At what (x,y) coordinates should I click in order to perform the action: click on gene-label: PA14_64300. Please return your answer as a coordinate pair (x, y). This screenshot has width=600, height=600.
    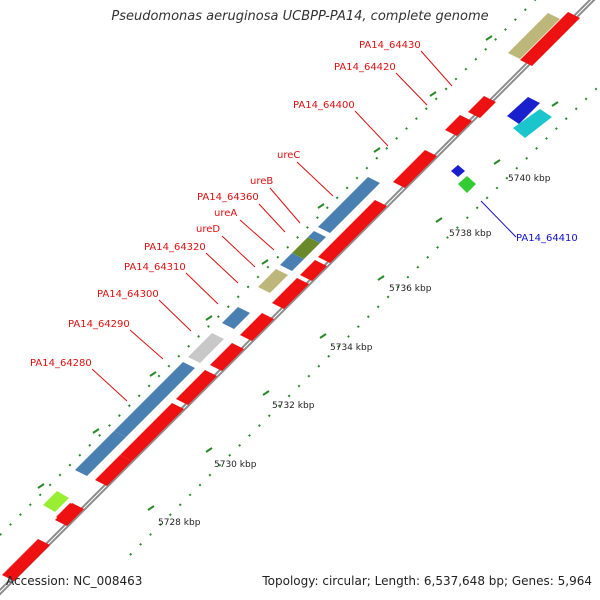
    Looking at the image, I should click on (128, 294).